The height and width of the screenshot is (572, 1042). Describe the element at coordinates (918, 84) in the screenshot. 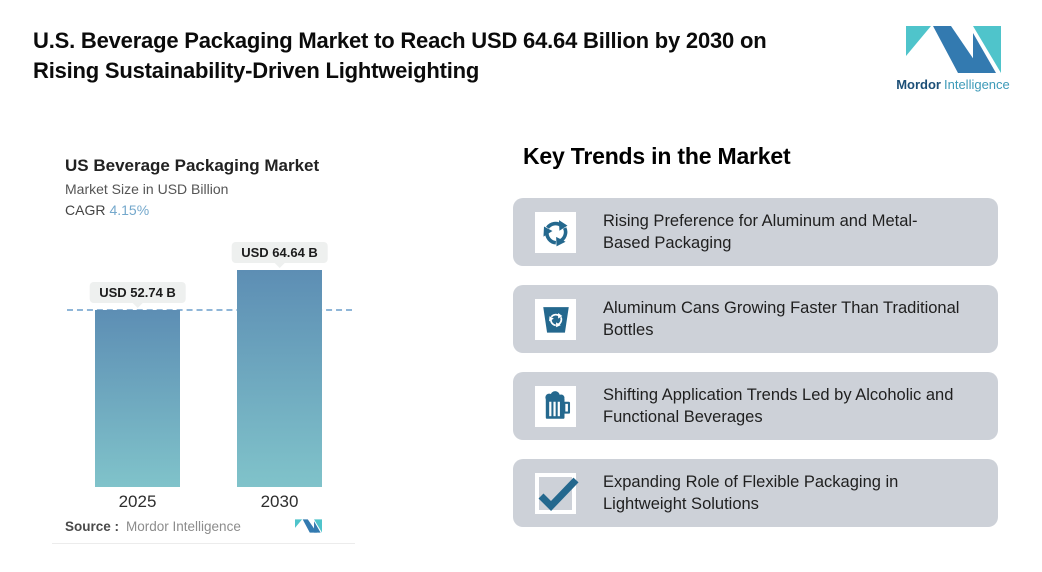

I see `brand-name-primary: Mordor` at that location.